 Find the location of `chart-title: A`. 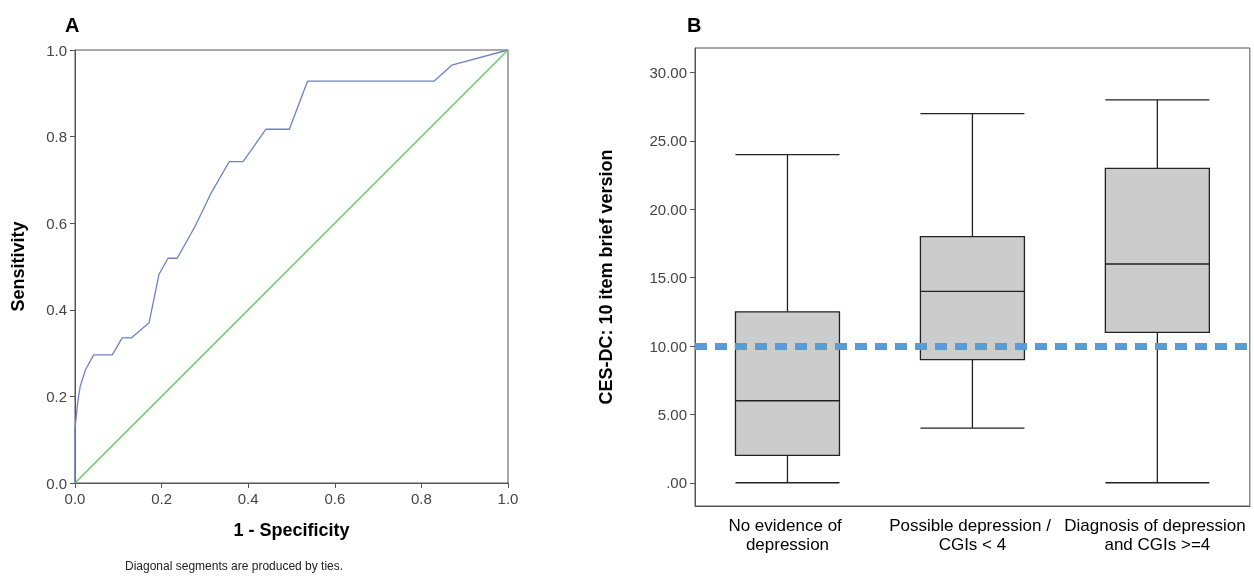

chart-title: A is located at coordinates (72, 25).